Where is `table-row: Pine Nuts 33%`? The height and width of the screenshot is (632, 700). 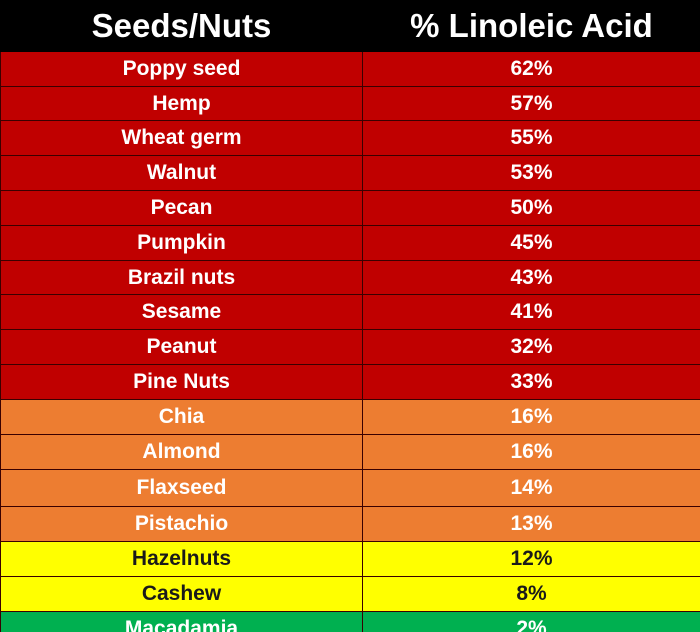
table-row: Pine Nuts 33% is located at coordinates (350, 382).